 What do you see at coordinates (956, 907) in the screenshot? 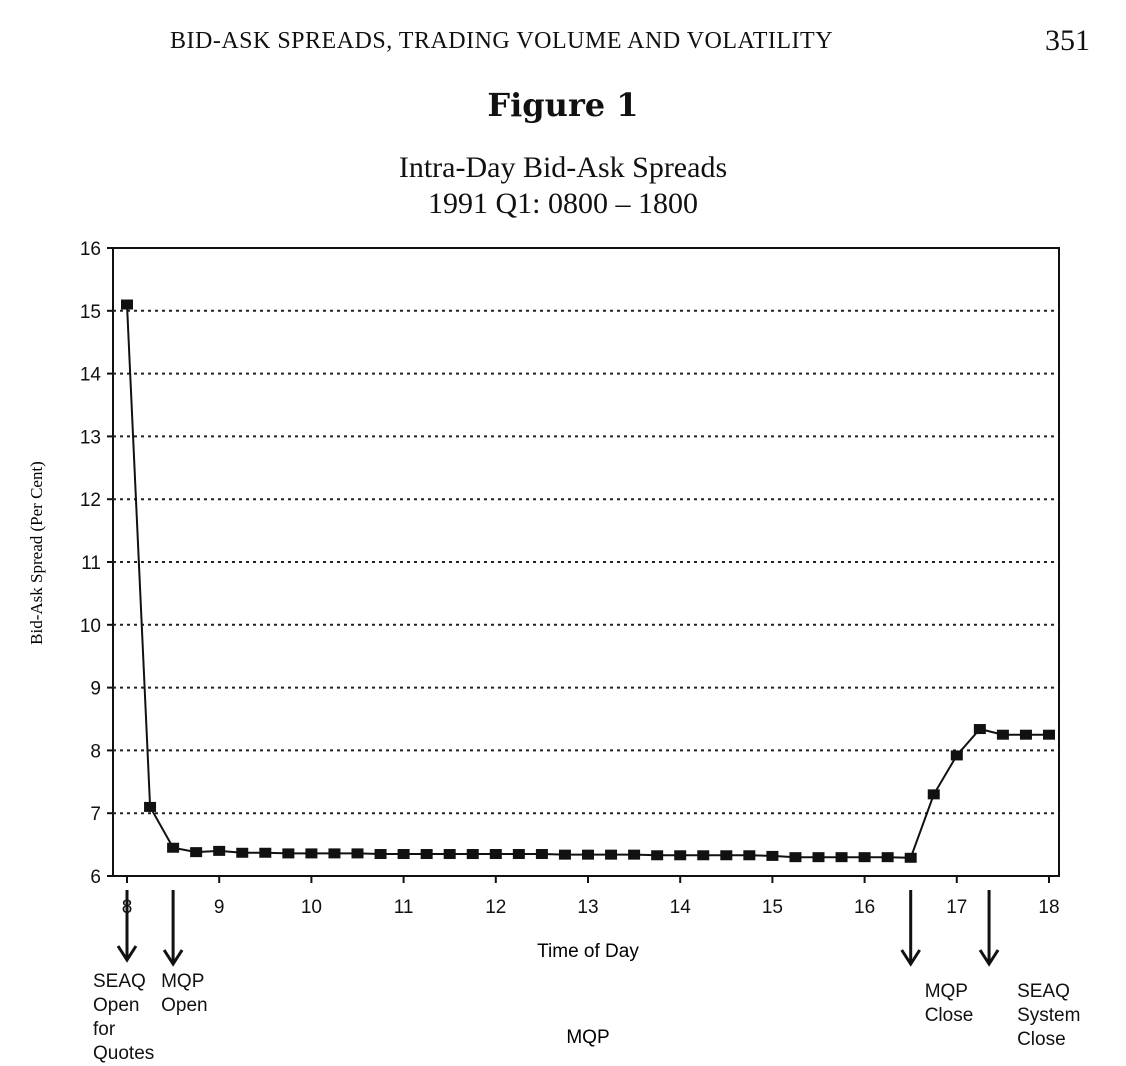
I see `x-tick-label: 17` at bounding box center [956, 907].